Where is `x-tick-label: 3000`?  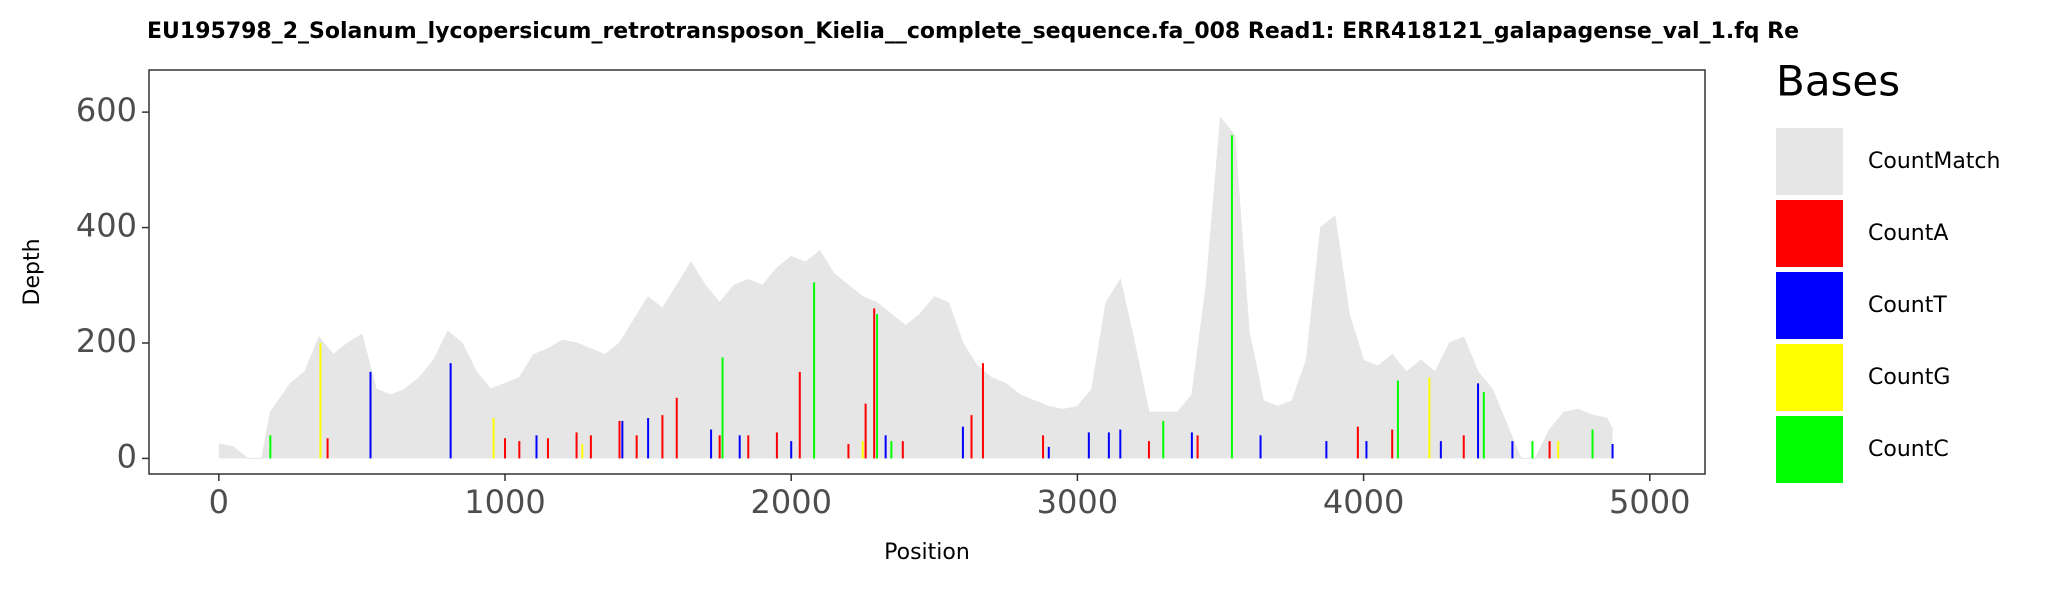 x-tick-label: 3000 is located at coordinates (1077, 502).